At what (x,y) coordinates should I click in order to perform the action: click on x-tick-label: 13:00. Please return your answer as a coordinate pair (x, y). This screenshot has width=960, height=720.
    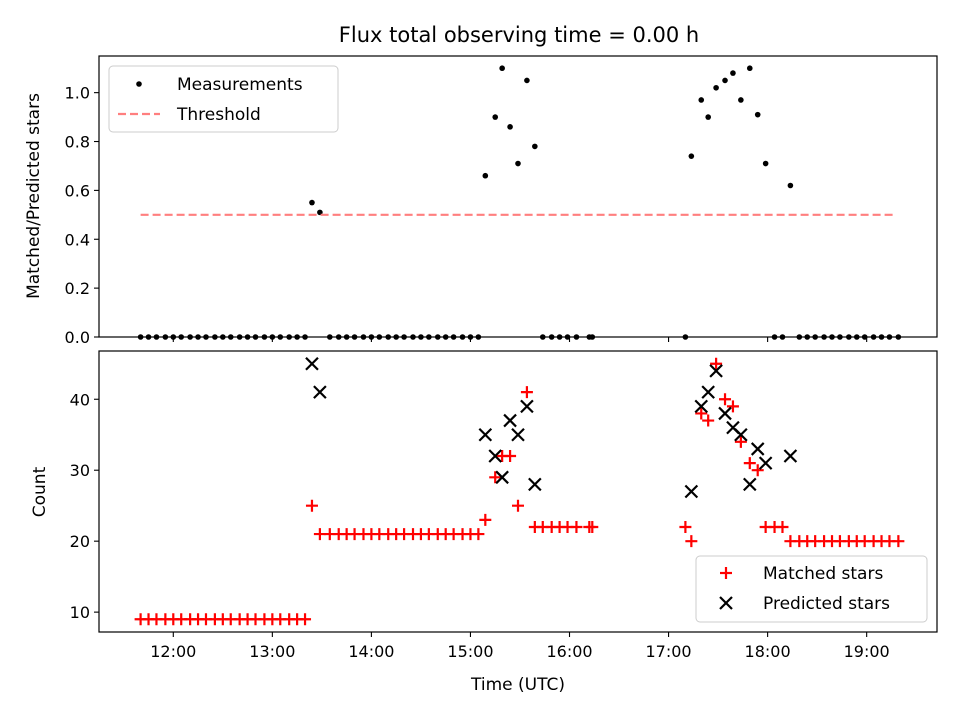
    Looking at the image, I should click on (272, 651).